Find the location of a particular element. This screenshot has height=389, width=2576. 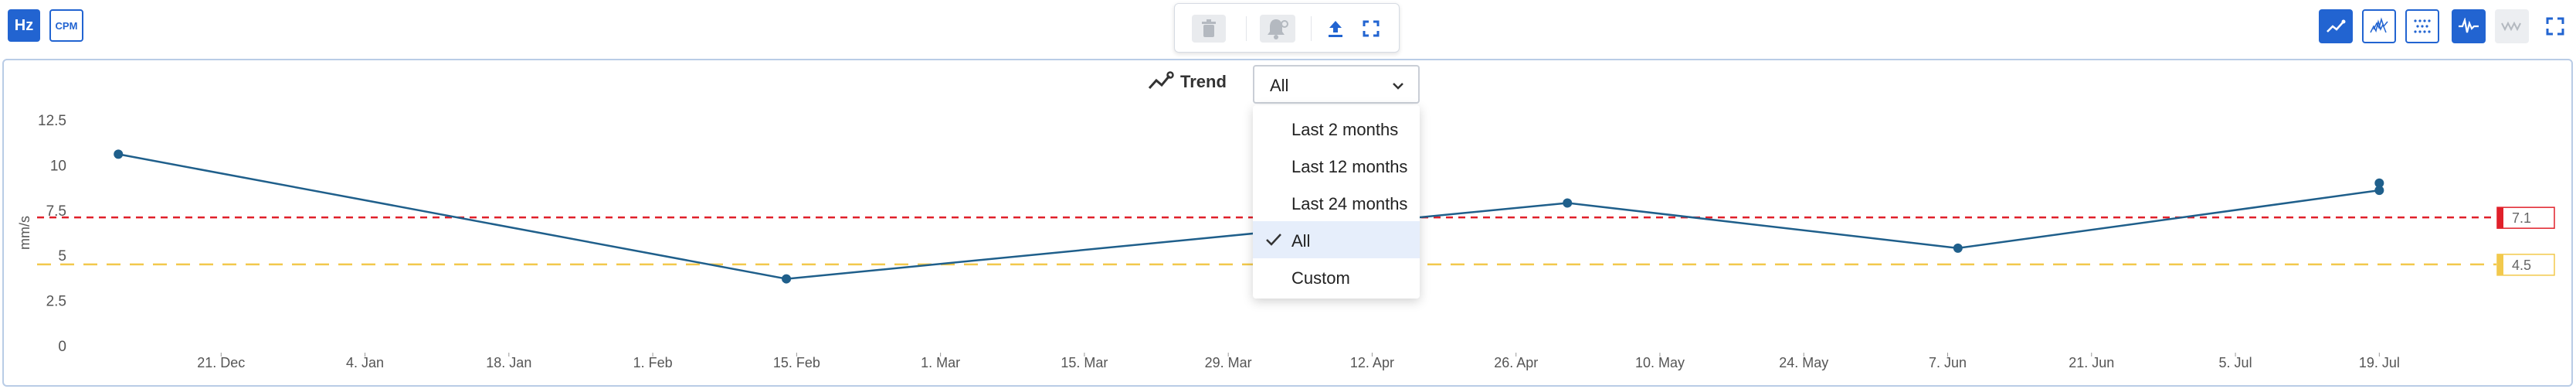

fullscreen-button is located at coordinates (1371, 29).